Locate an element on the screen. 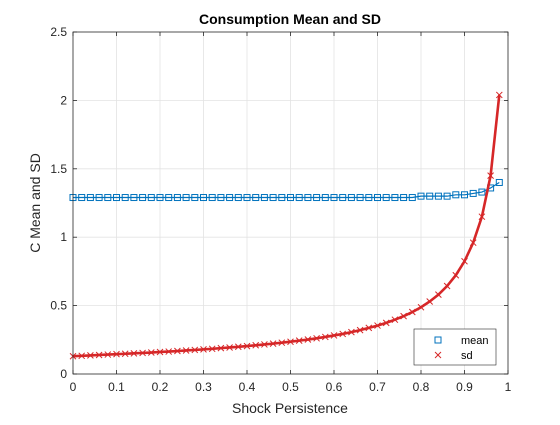 The width and height of the screenshot is (560, 425). series-mean is located at coordinates (286, 190).